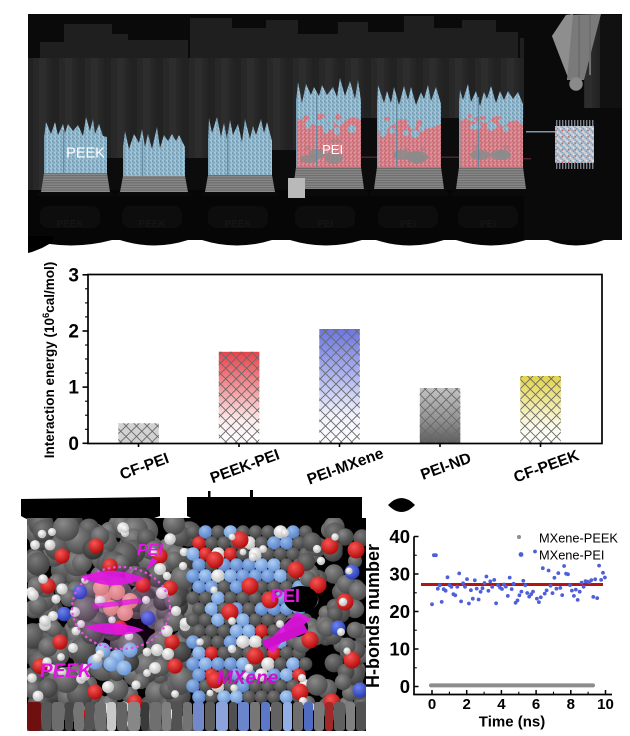 This screenshot has width=630, height=736. I want to click on svg-text: PEEK-PEI, so click(245, 466).